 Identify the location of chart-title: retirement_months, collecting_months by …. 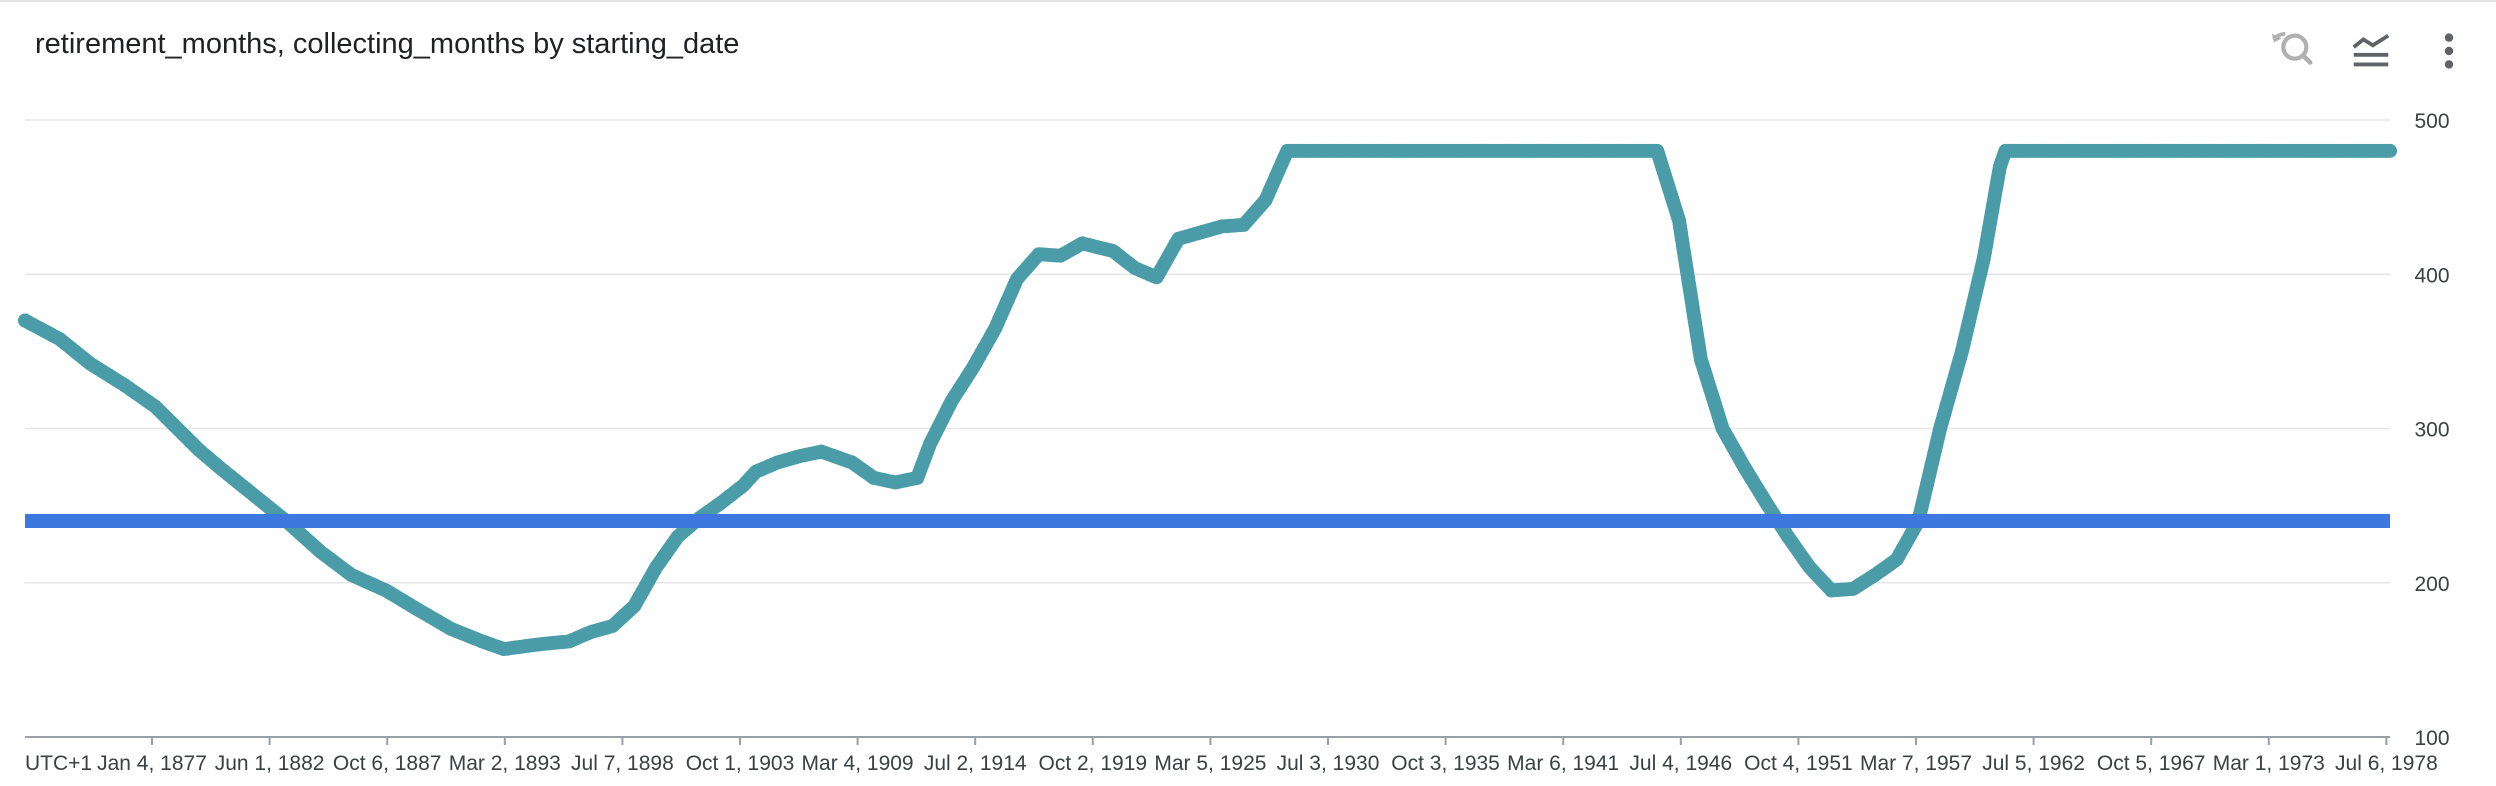
(387, 44).